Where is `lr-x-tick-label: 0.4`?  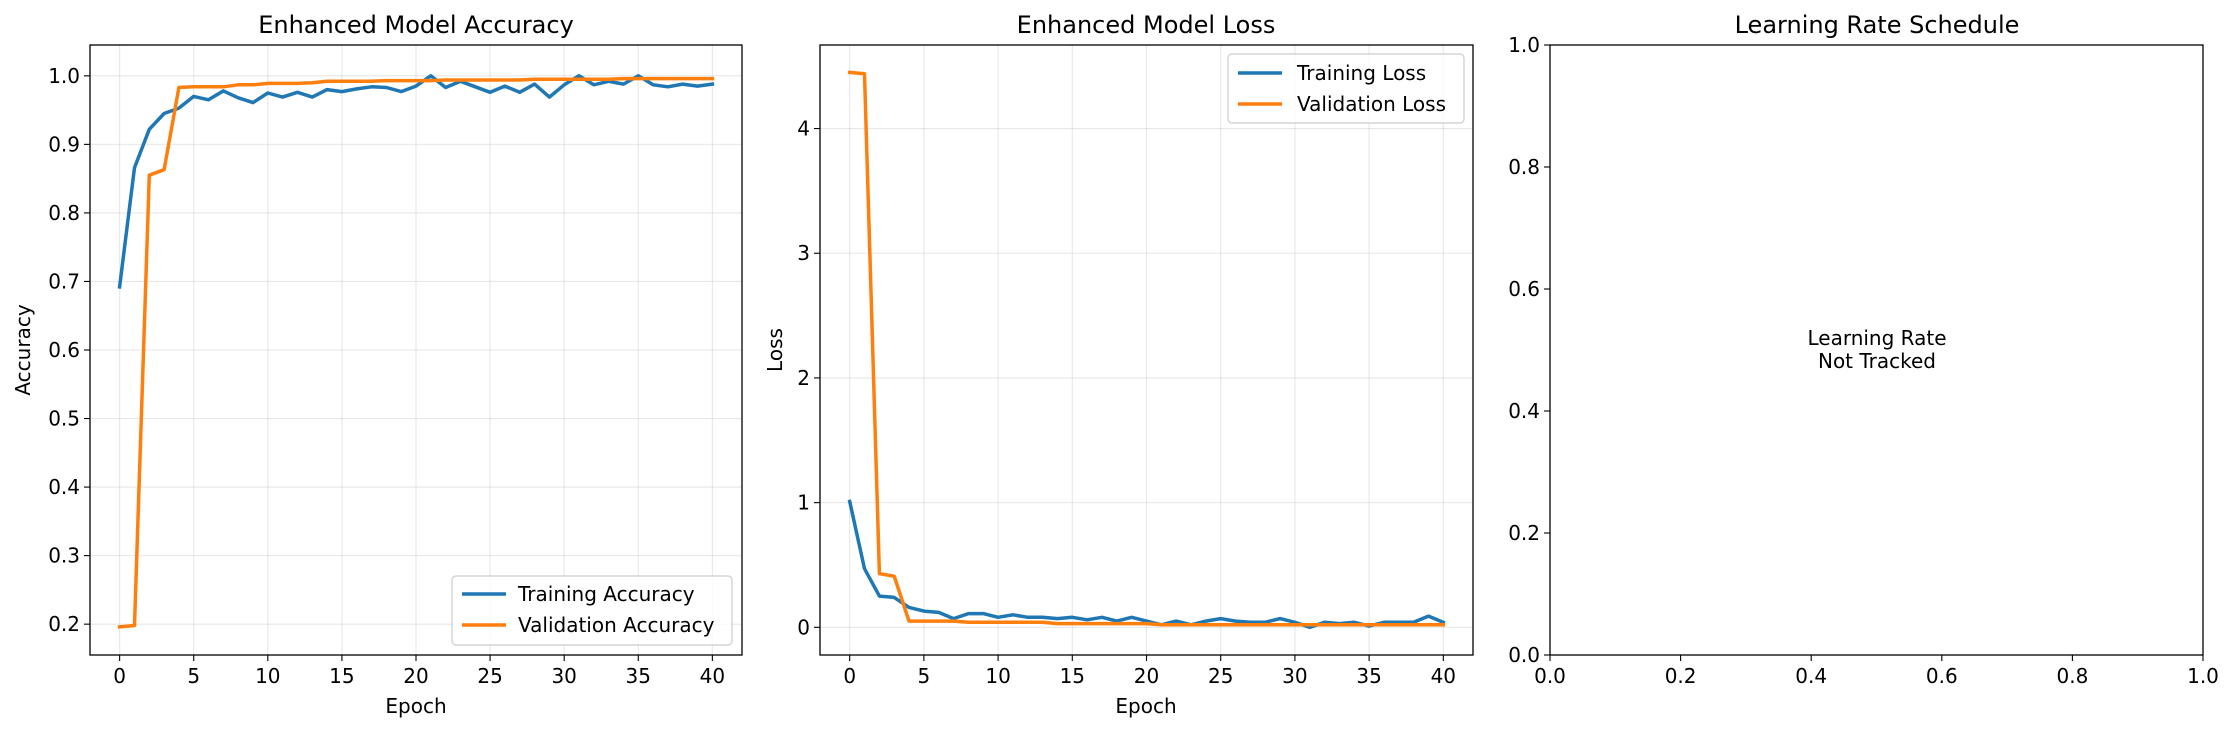 lr-x-tick-label: 0.4 is located at coordinates (1811, 676).